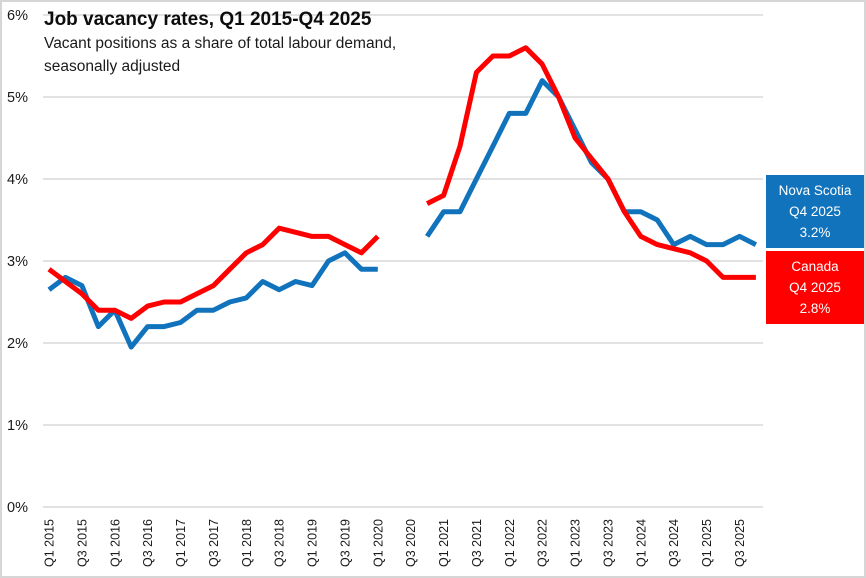 This screenshot has height=578, width=866. I want to click on chart-title: Job vacancy rates, Q1 2015-Q4 2025, so click(208, 19).